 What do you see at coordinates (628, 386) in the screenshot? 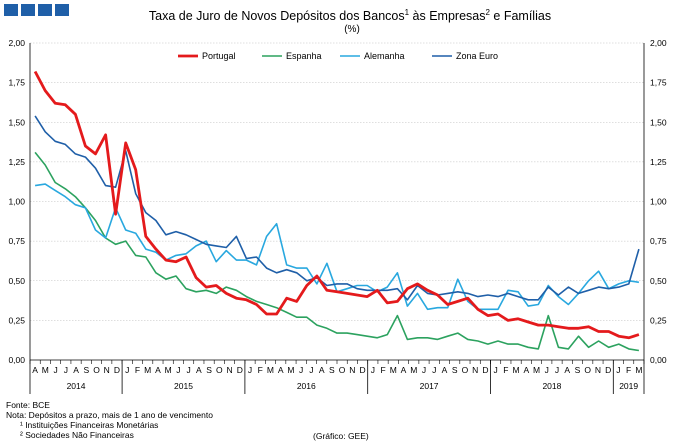
I see `year-label: 2019` at bounding box center [628, 386].